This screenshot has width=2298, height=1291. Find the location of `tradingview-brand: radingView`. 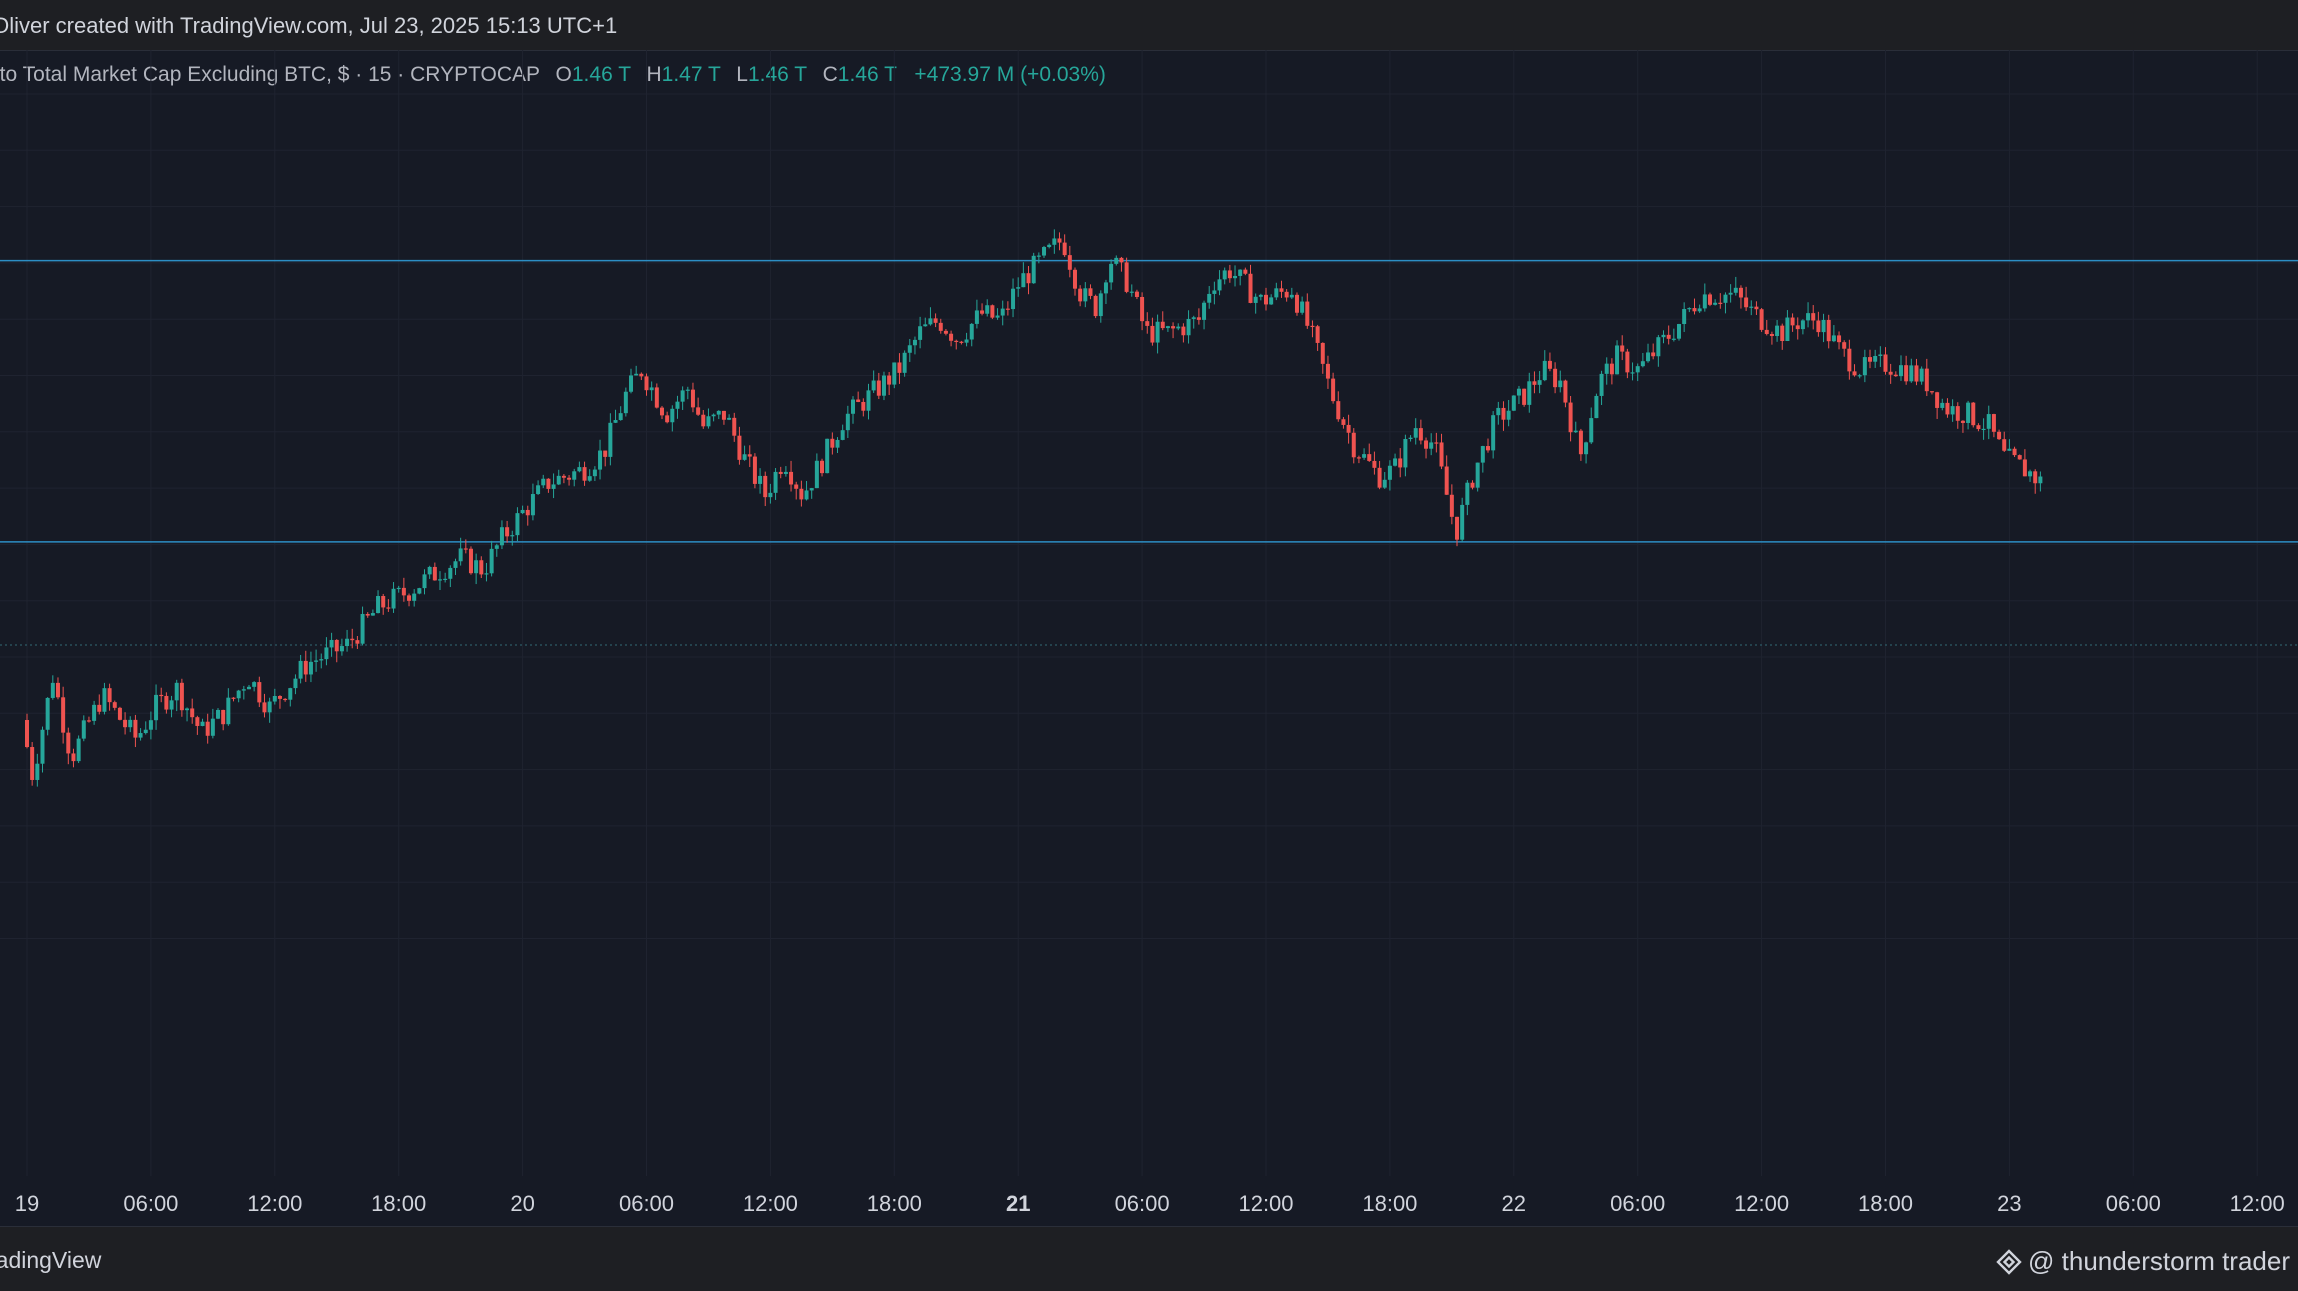

tradingview-brand: radingView is located at coordinates (51, 1260).